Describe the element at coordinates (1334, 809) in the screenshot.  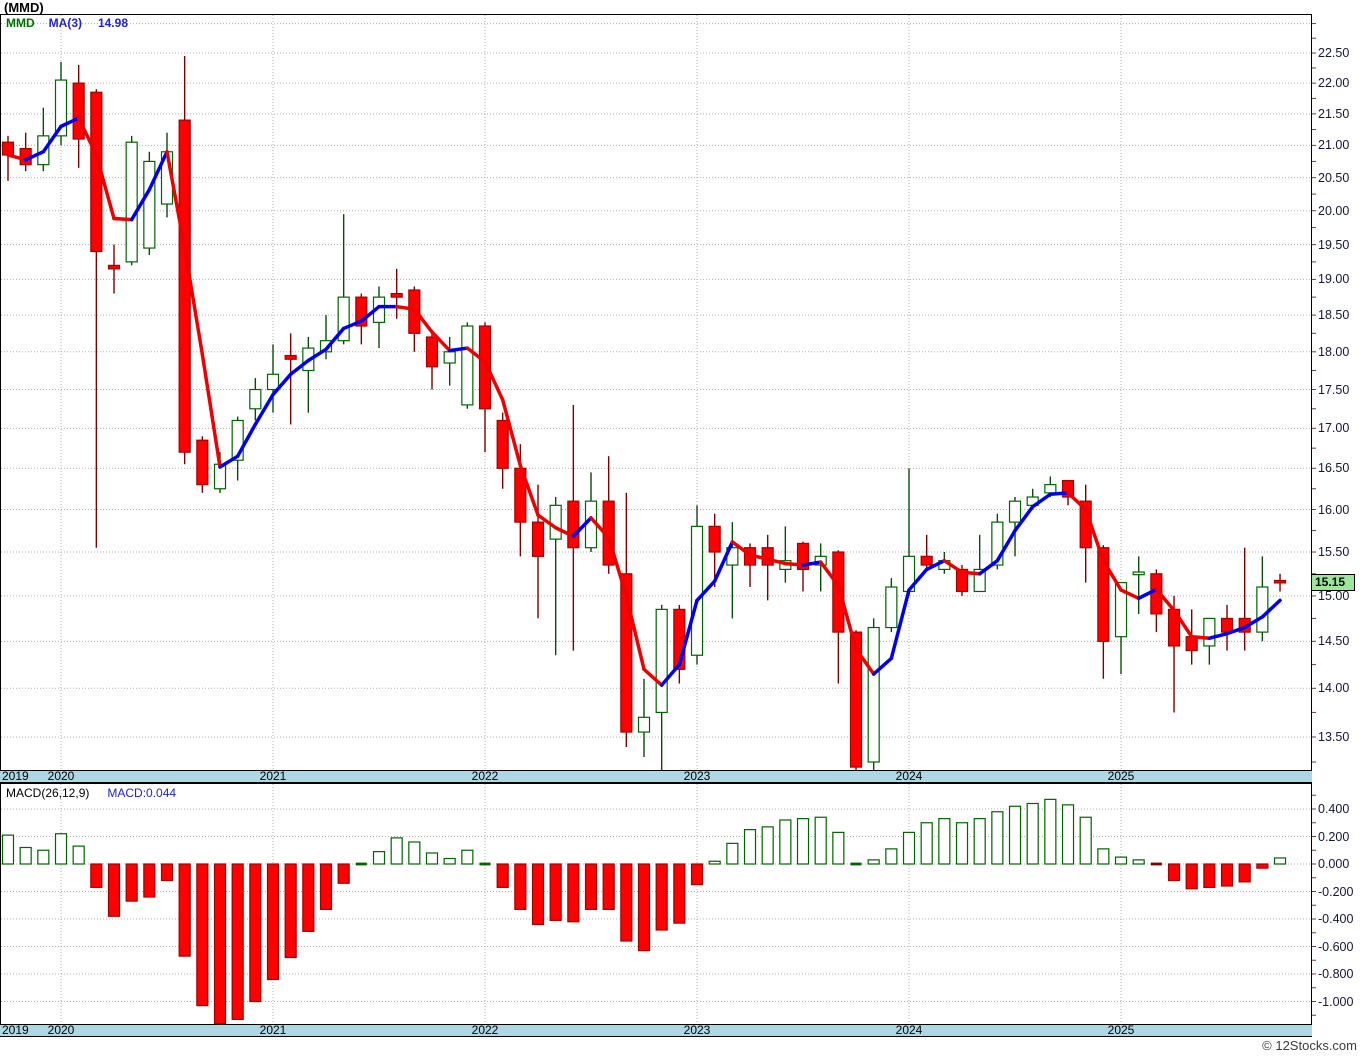
I see `macd-tick-label: 0.400` at that location.